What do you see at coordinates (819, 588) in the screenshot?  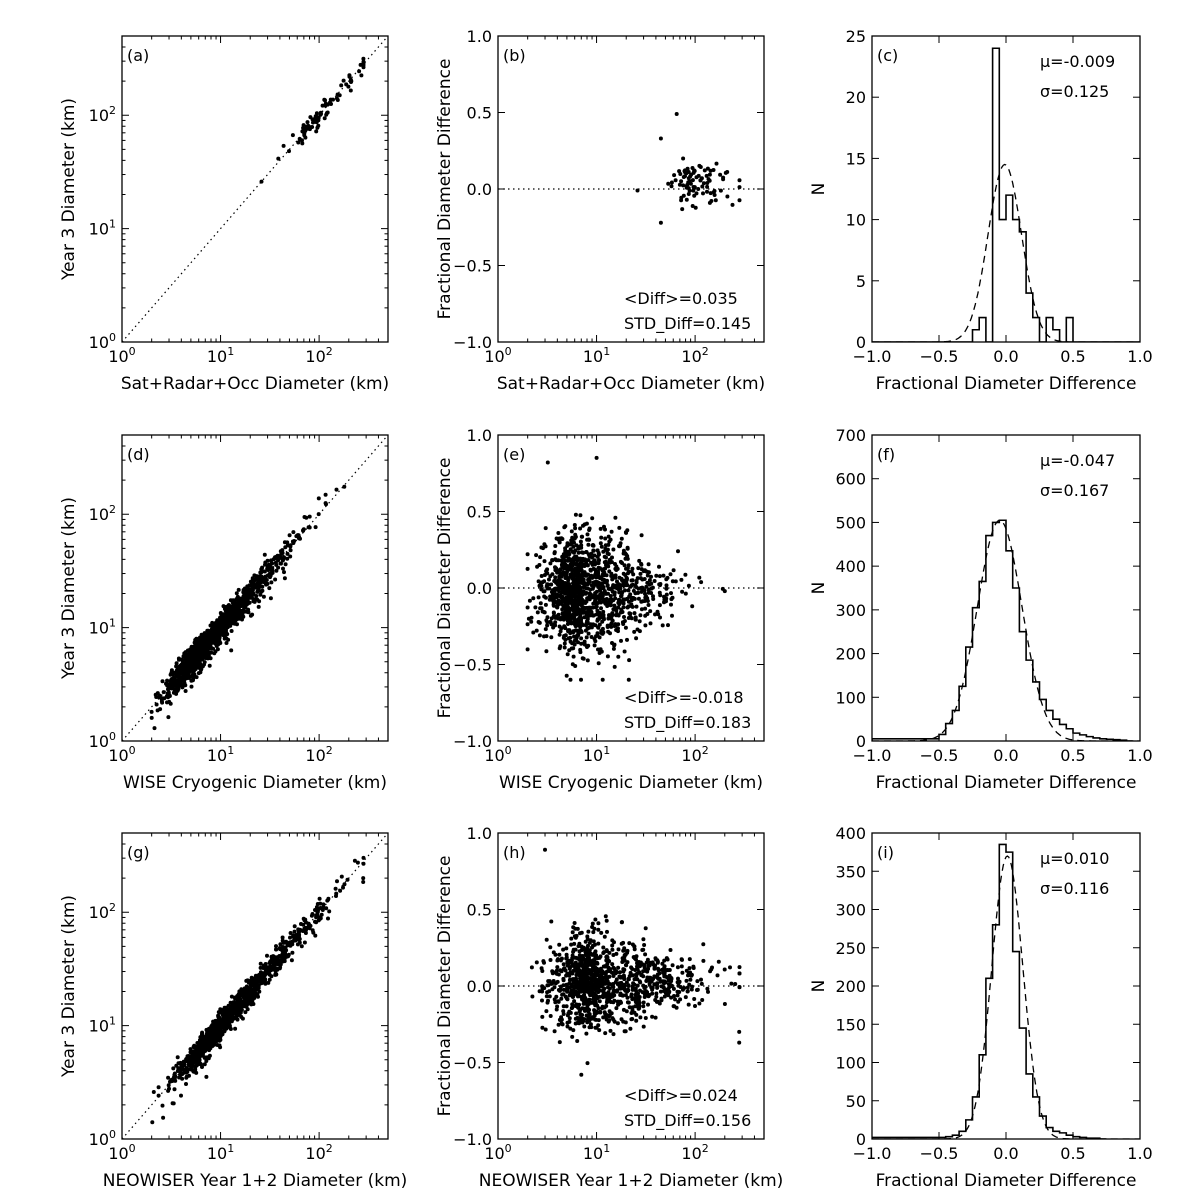 I see `y-axis-label: N` at bounding box center [819, 588].